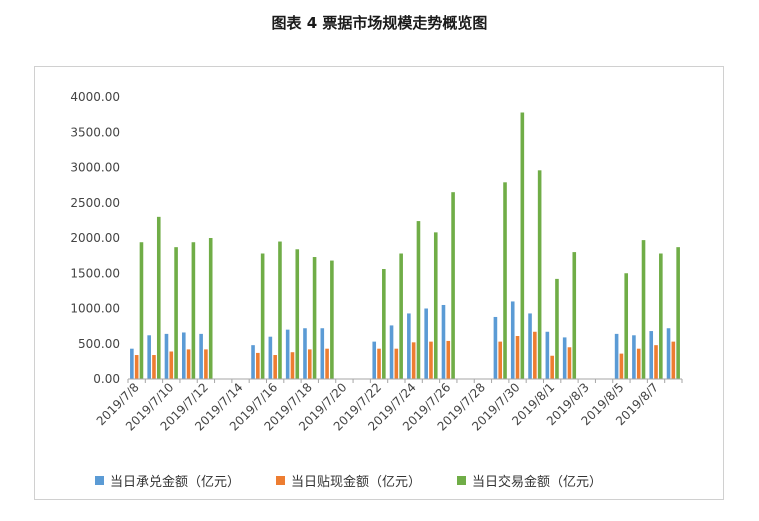 The image size is (759, 521). I want to click on y-tick-label: 0.00, so click(106, 379).